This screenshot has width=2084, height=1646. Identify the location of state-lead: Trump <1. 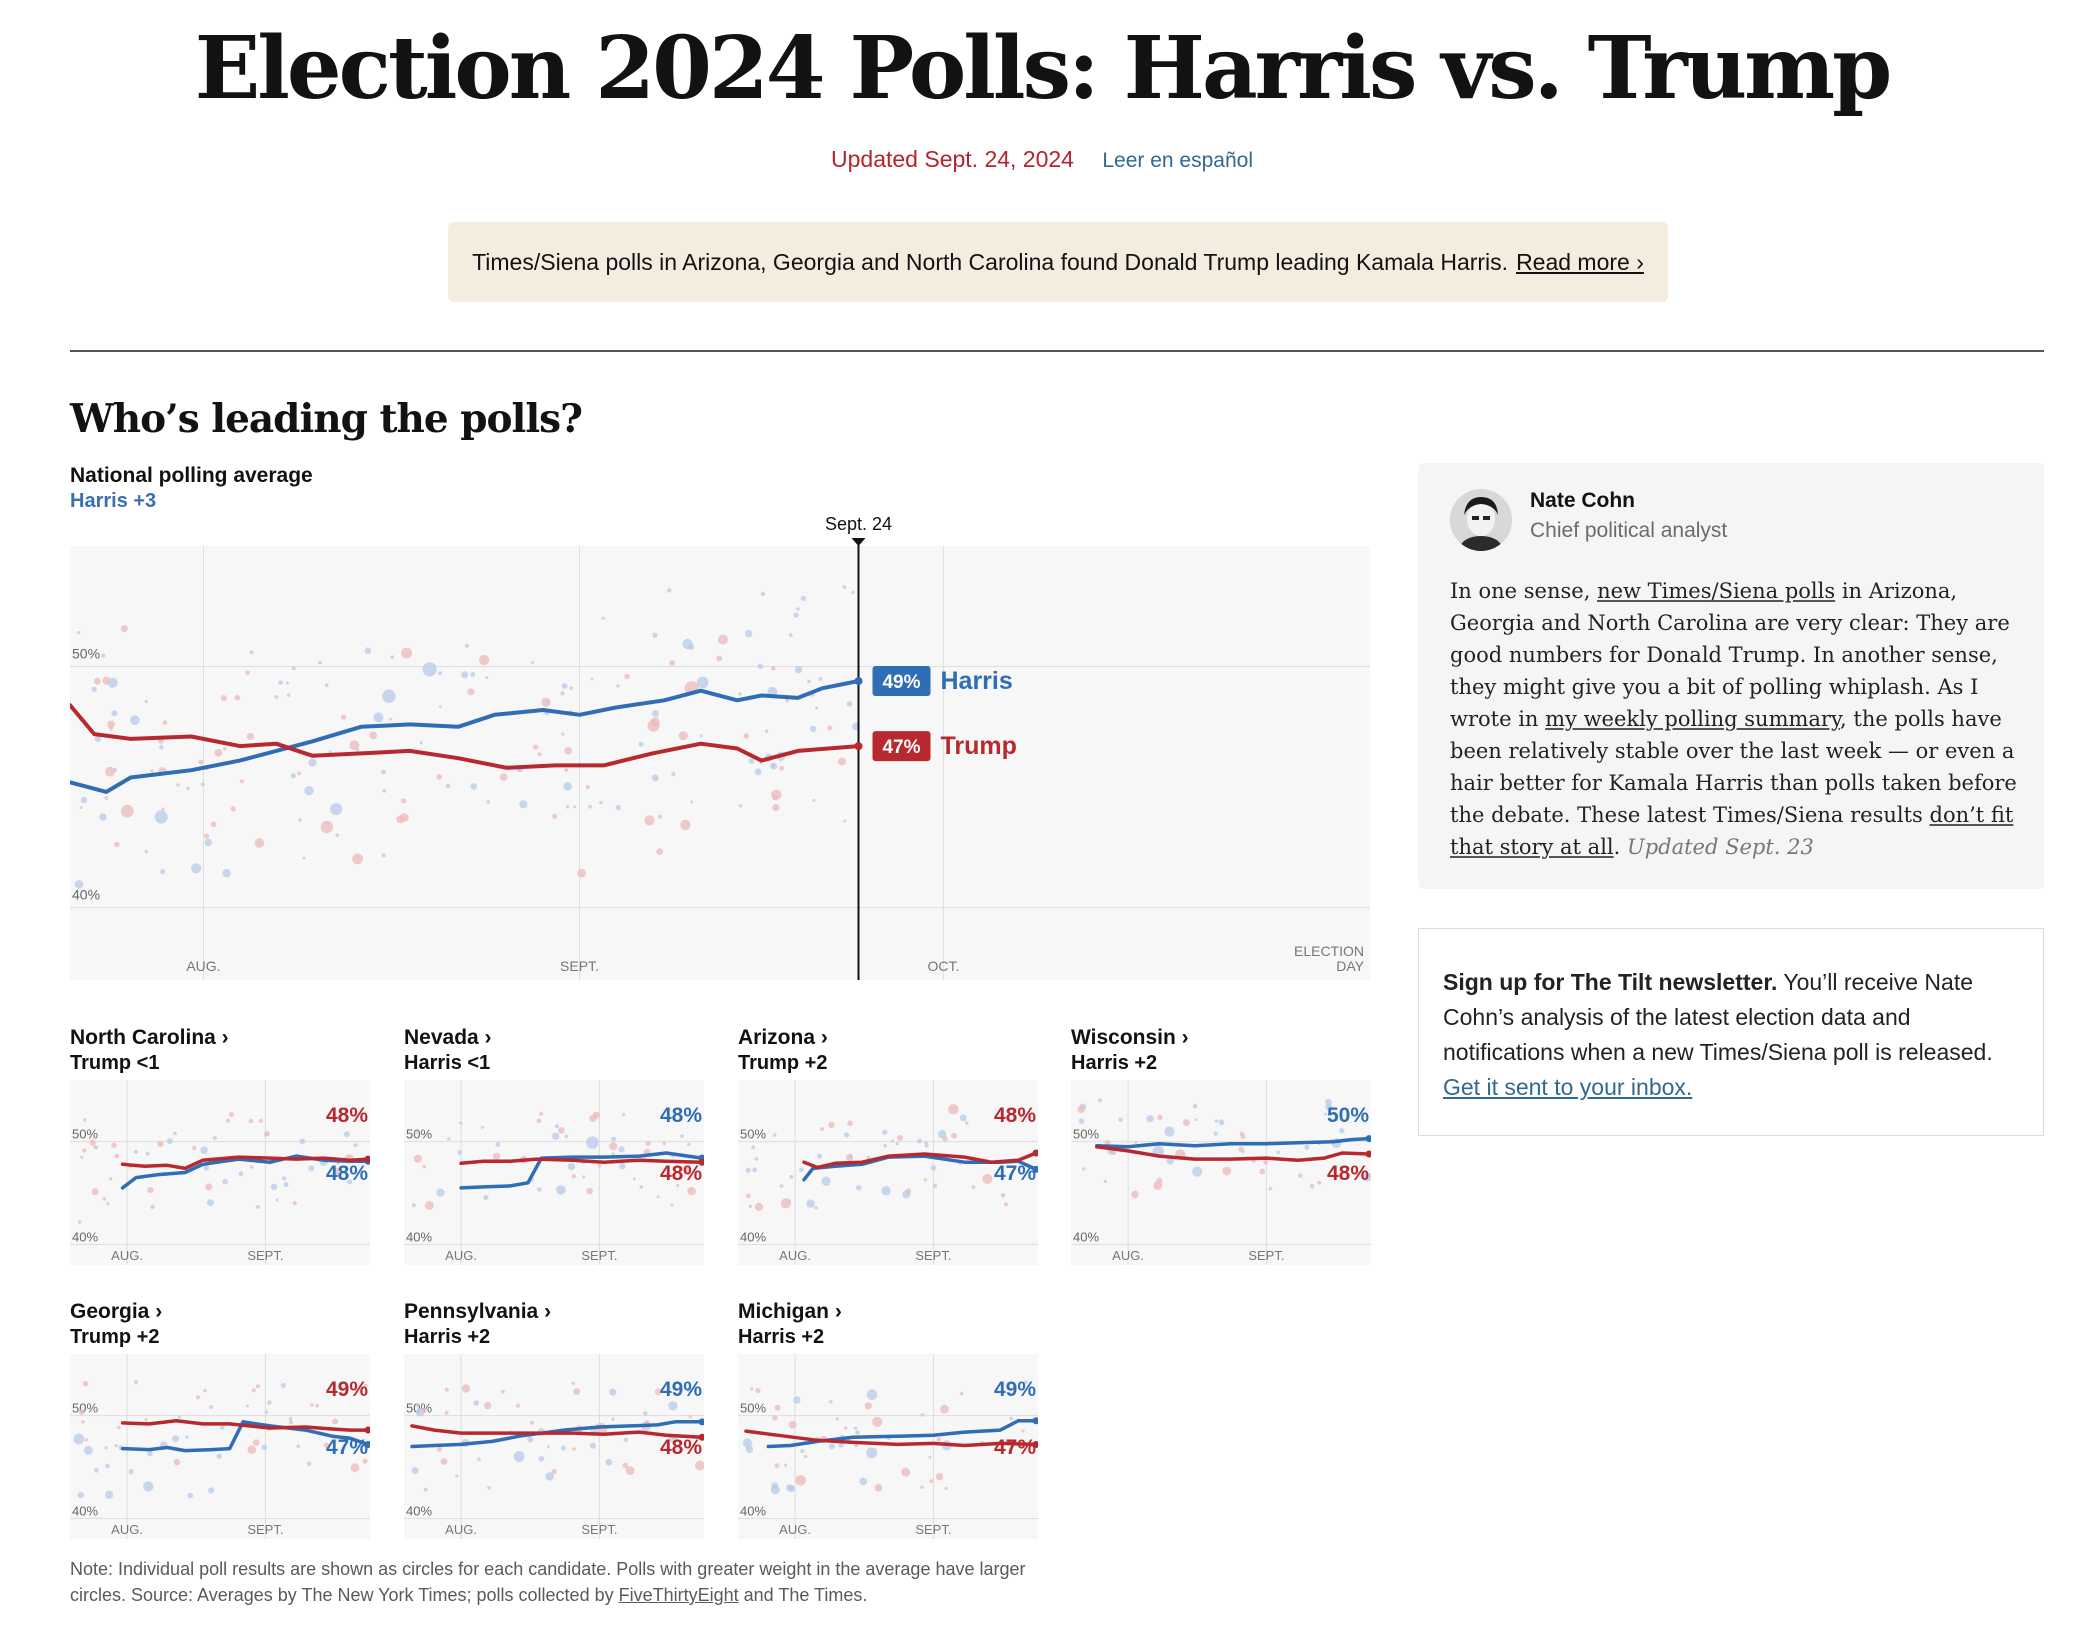
(115, 1063).